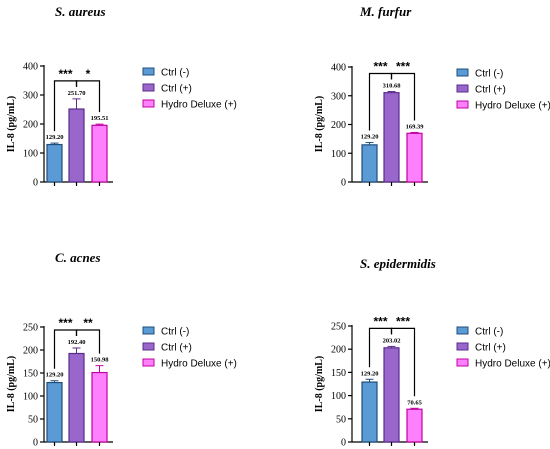 Image resolution: width=550 pixels, height=449 pixels. I want to click on chart-title: C. acnes, so click(78, 257).